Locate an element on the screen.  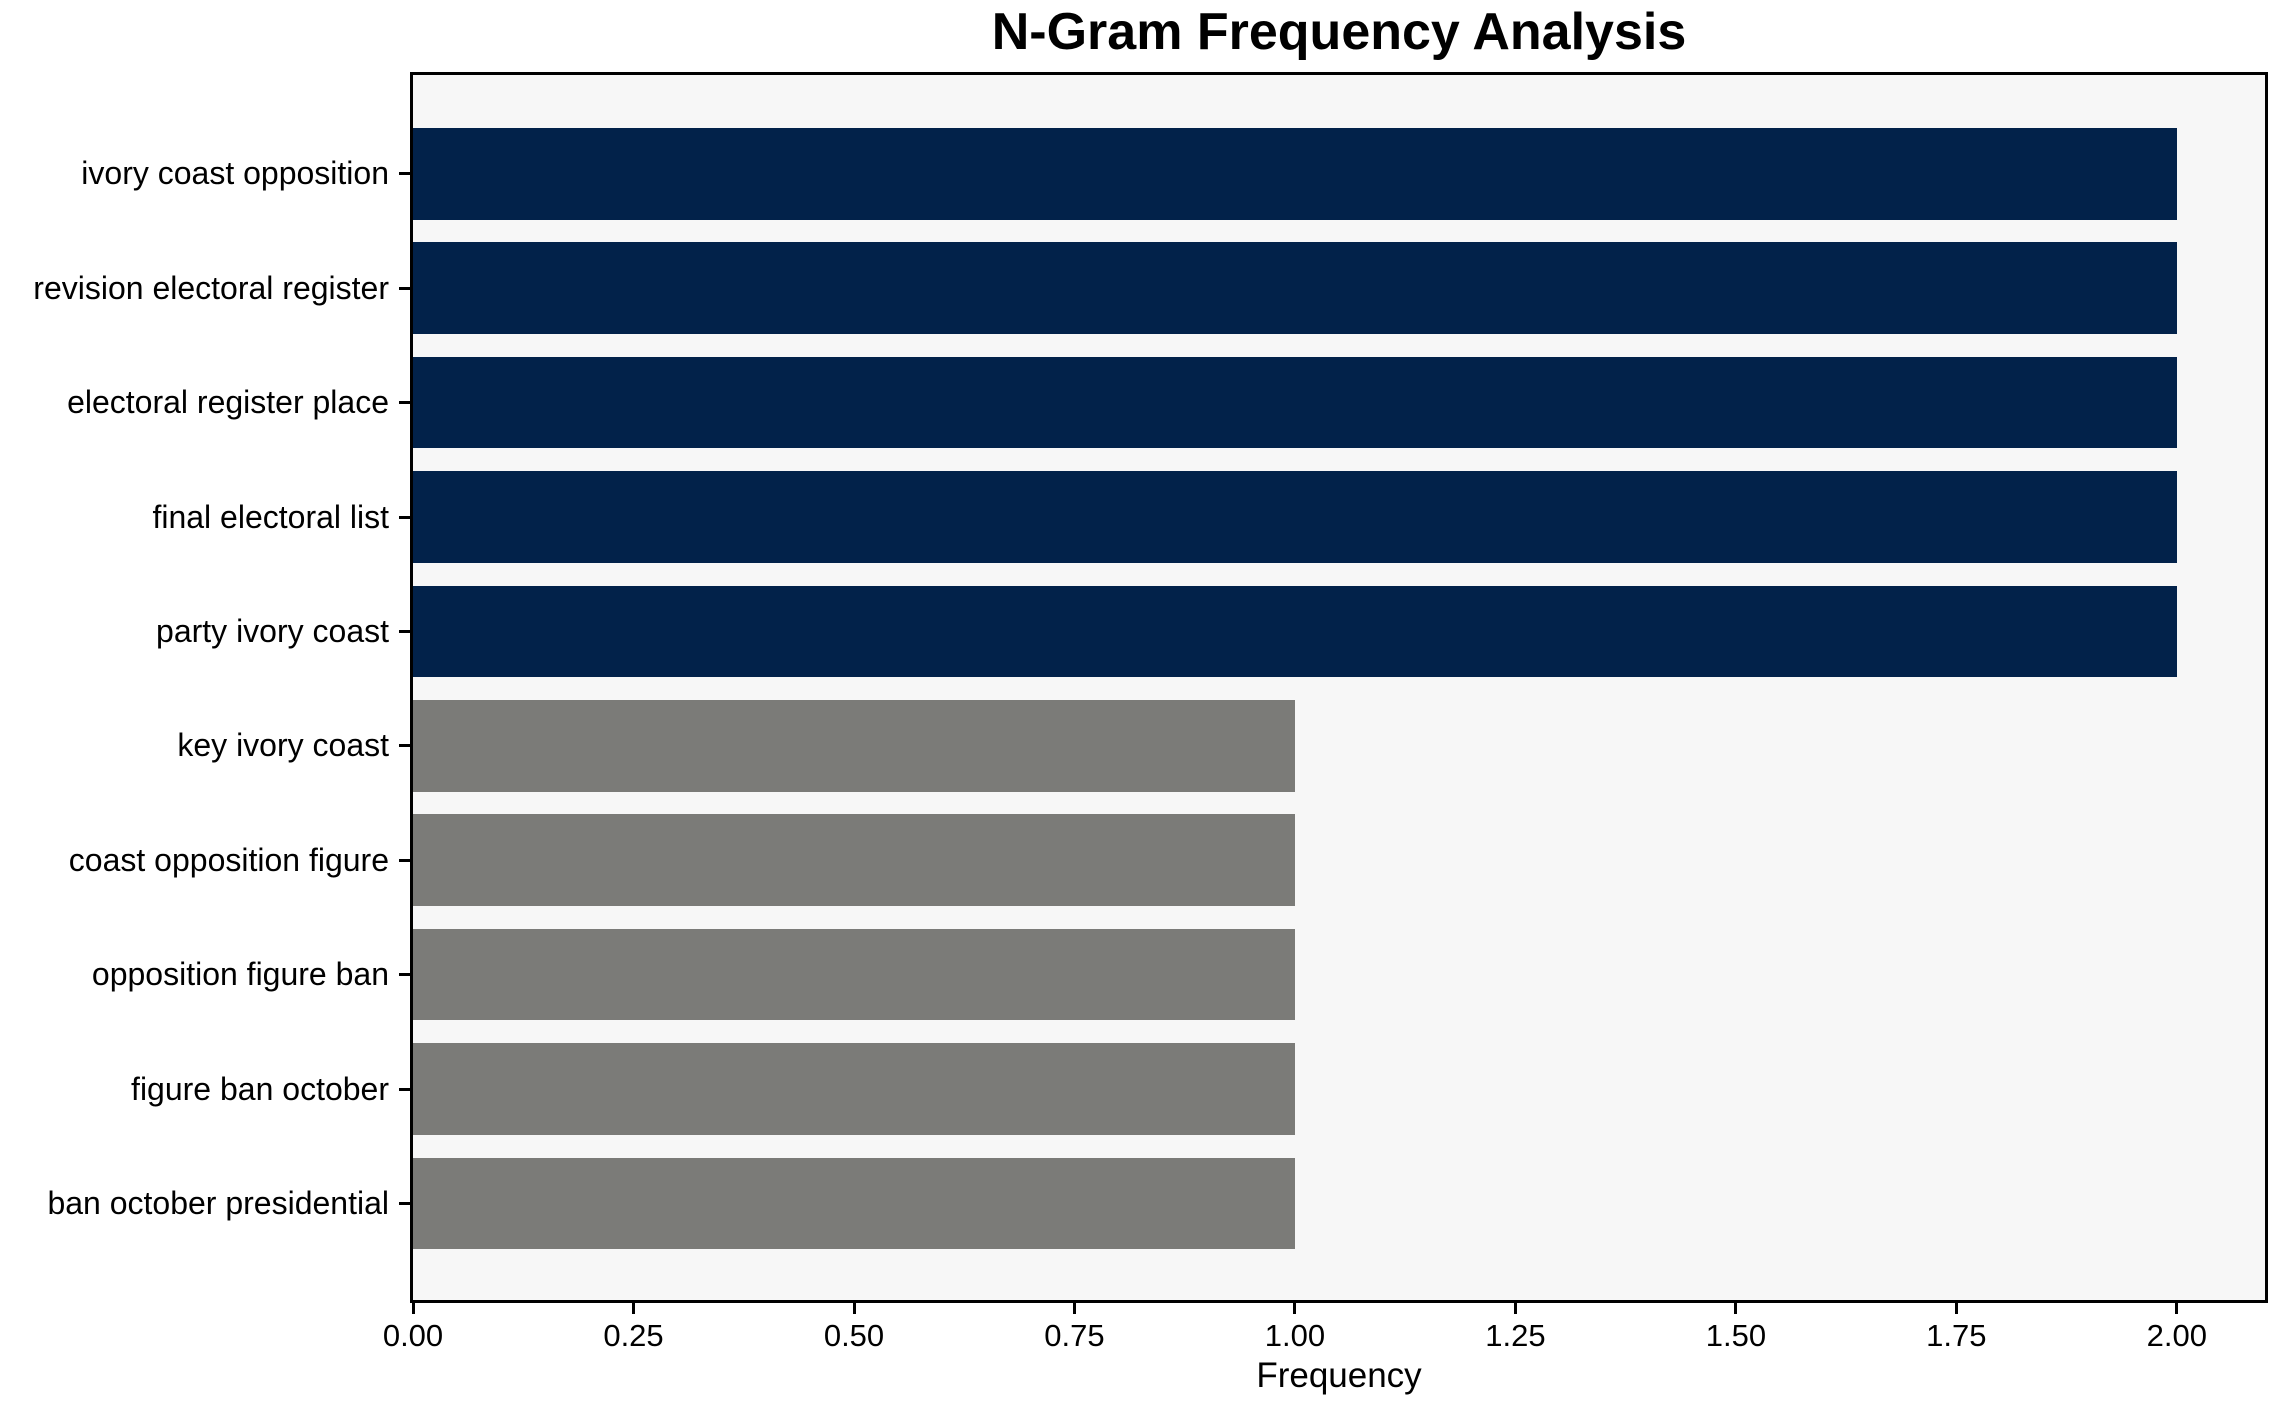
y-tick-label: ban october presidential is located at coordinates (218, 1202).